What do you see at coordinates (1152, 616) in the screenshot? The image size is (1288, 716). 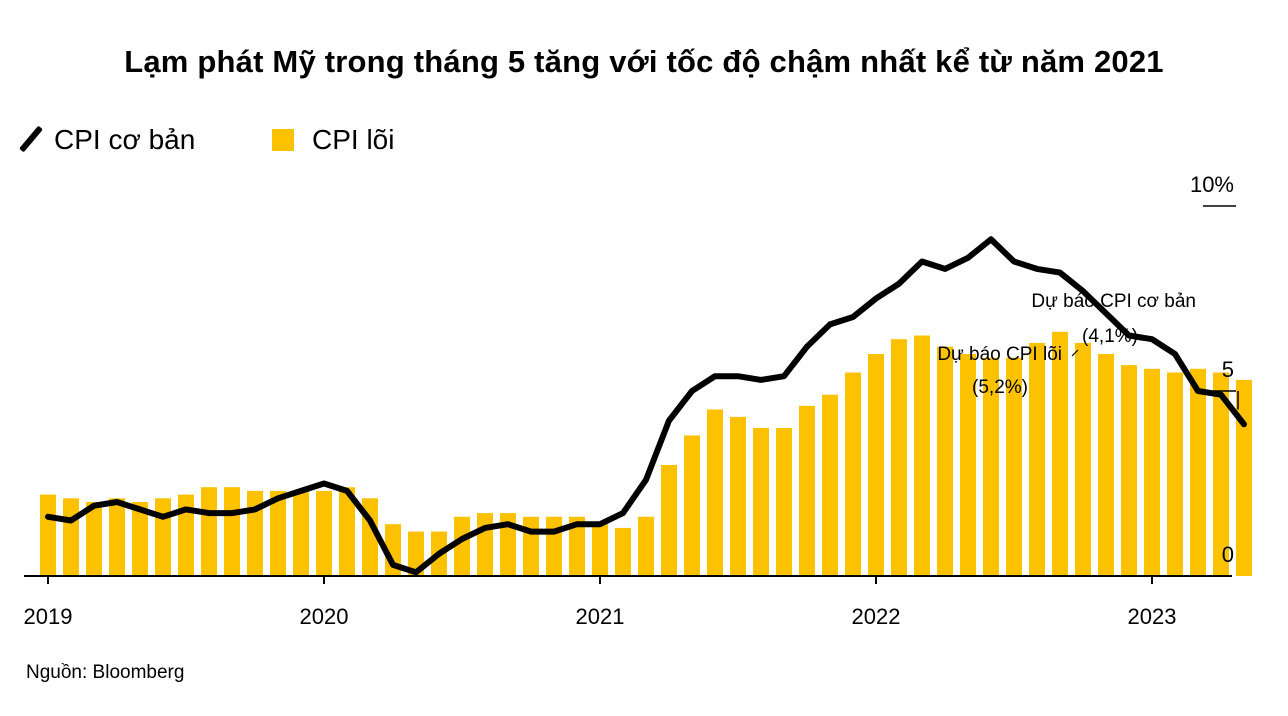 I see `x-tick-label: 2023` at bounding box center [1152, 616].